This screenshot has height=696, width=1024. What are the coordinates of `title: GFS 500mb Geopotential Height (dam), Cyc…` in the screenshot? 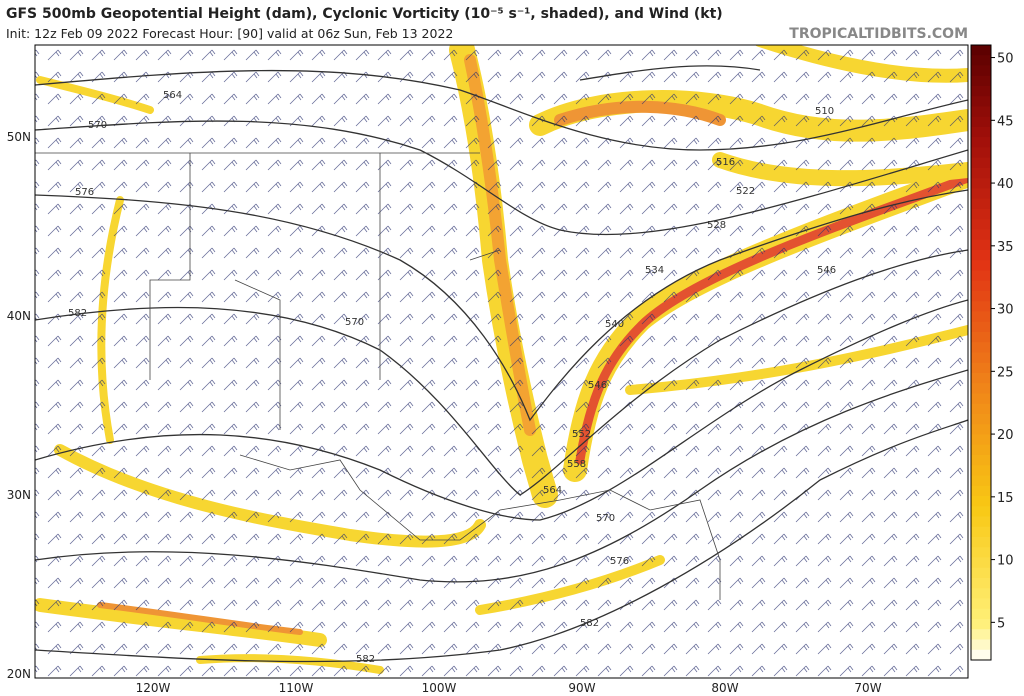 It's located at (364, 14).